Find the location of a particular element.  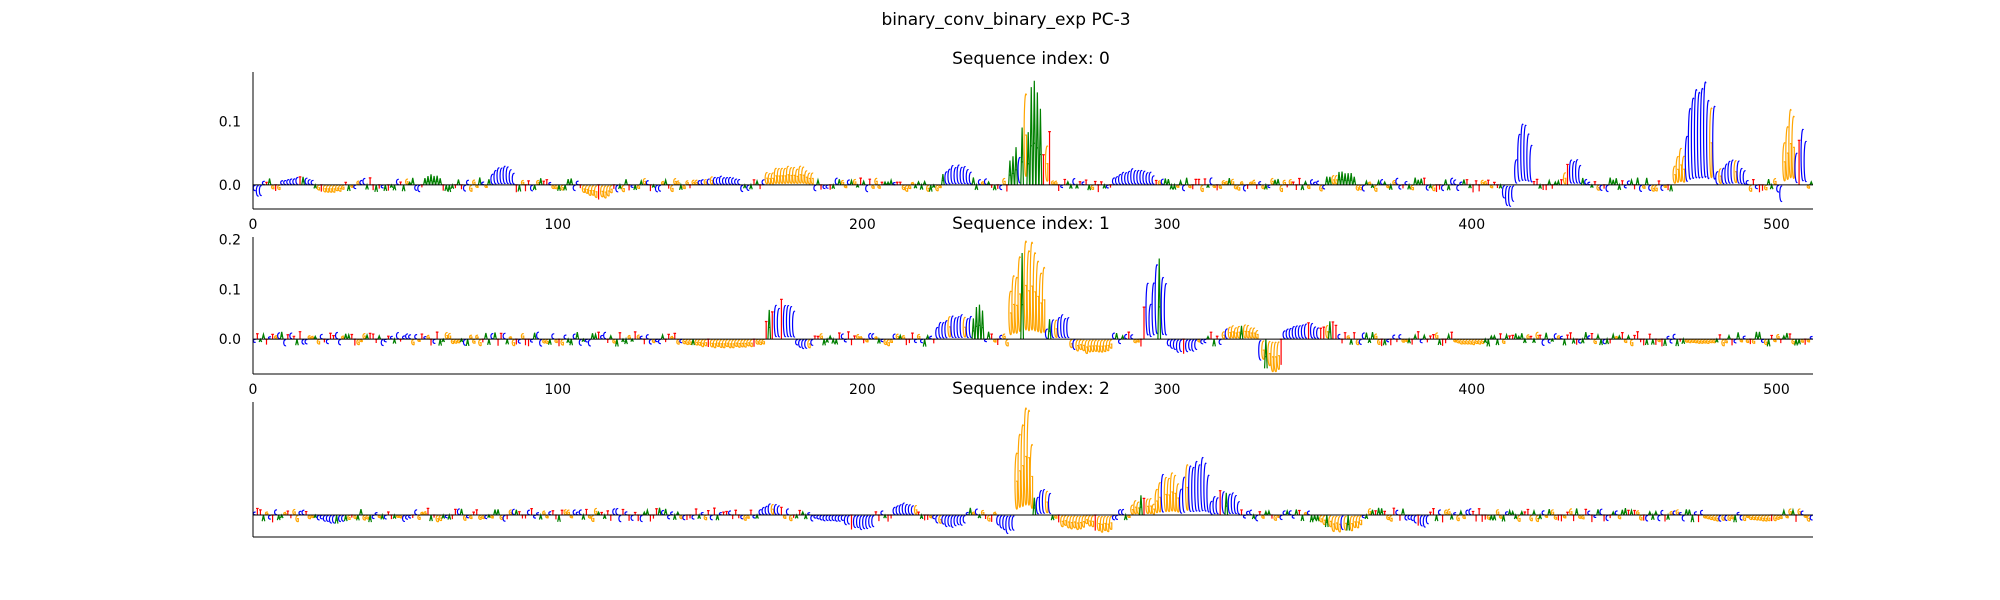

x-tick-label: 0 is located at coordinates (253, 390).